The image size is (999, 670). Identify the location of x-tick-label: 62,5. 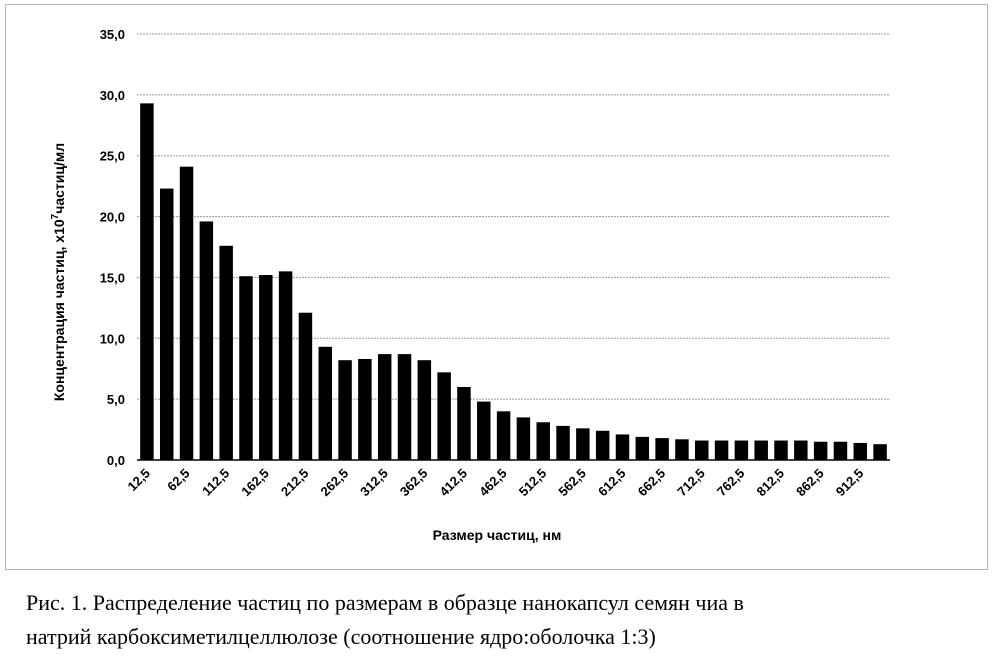
(178, 480).